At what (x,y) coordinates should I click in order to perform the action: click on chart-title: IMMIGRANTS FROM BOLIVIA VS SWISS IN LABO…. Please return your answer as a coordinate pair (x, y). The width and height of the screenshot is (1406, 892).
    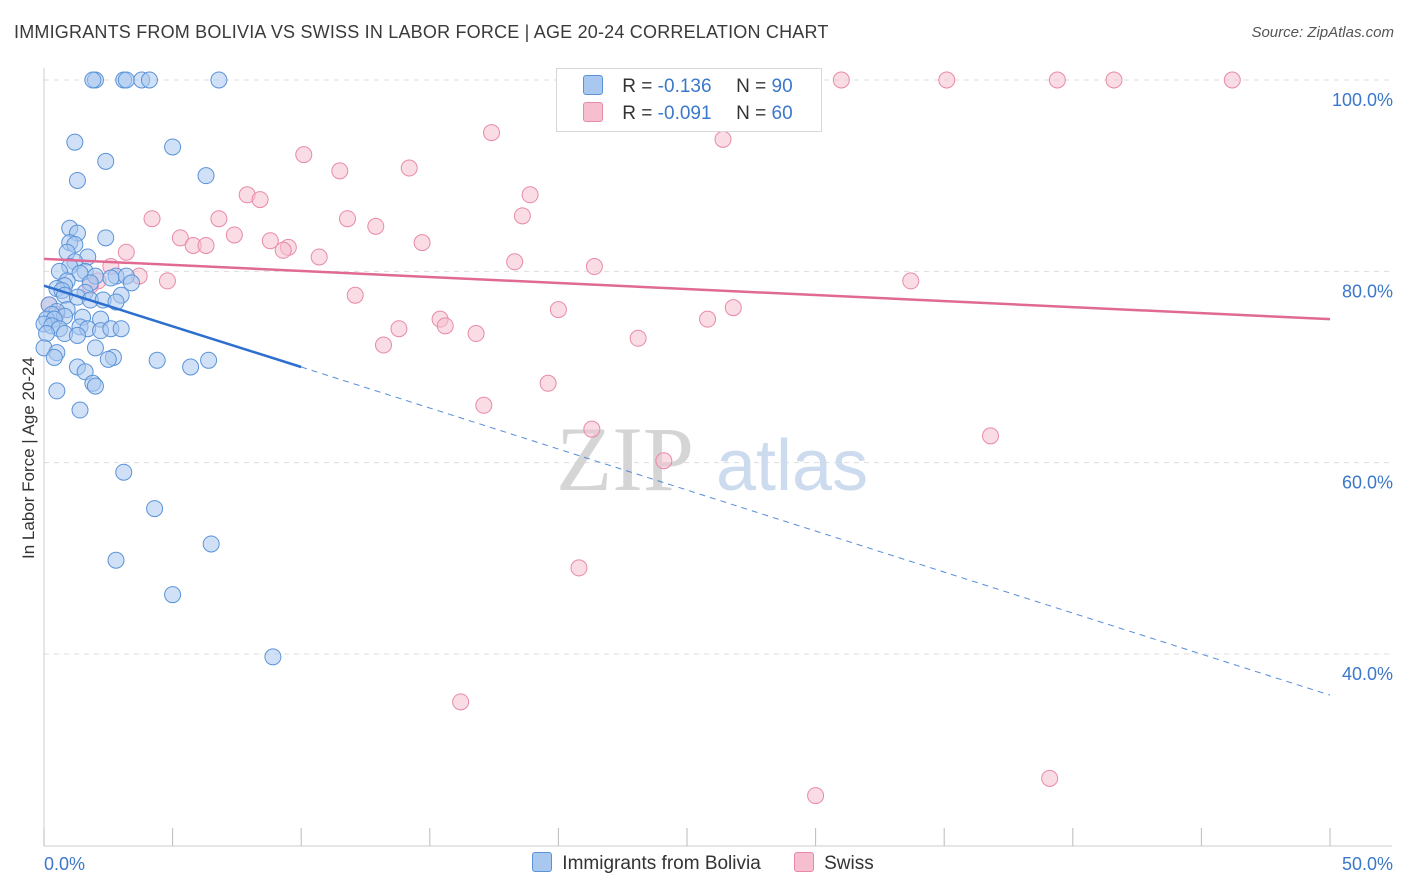
    Looking at the image, I should click on (421, 32).